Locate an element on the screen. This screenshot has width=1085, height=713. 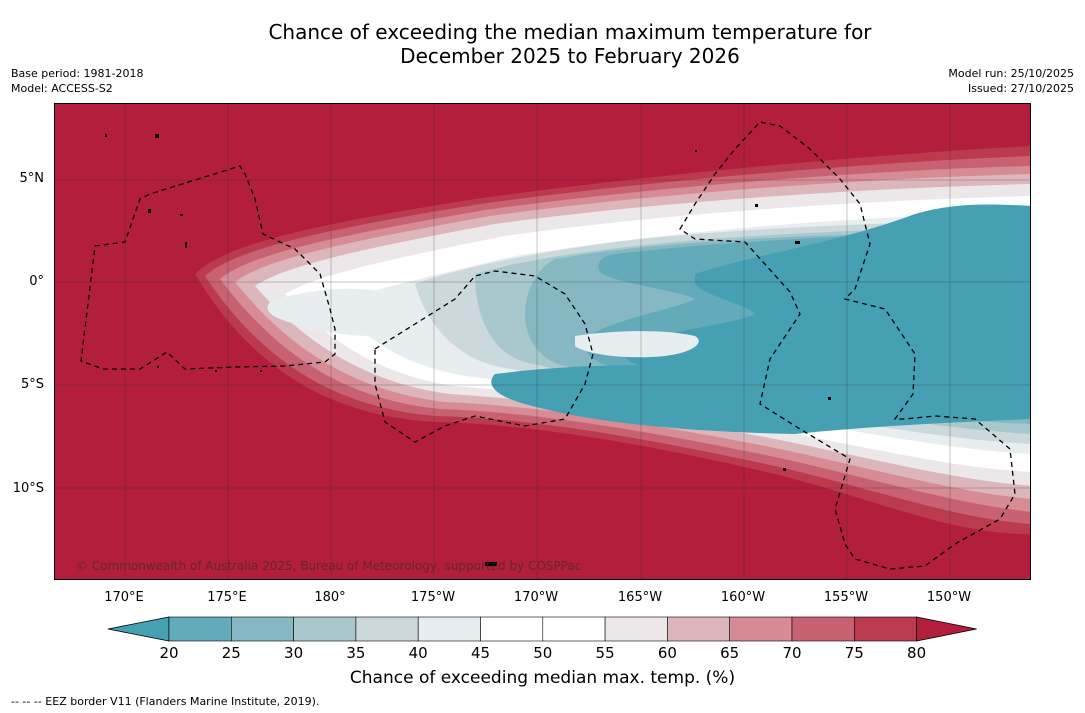
colorbar-tick-70: 70 is located at coordinates (792, 653).